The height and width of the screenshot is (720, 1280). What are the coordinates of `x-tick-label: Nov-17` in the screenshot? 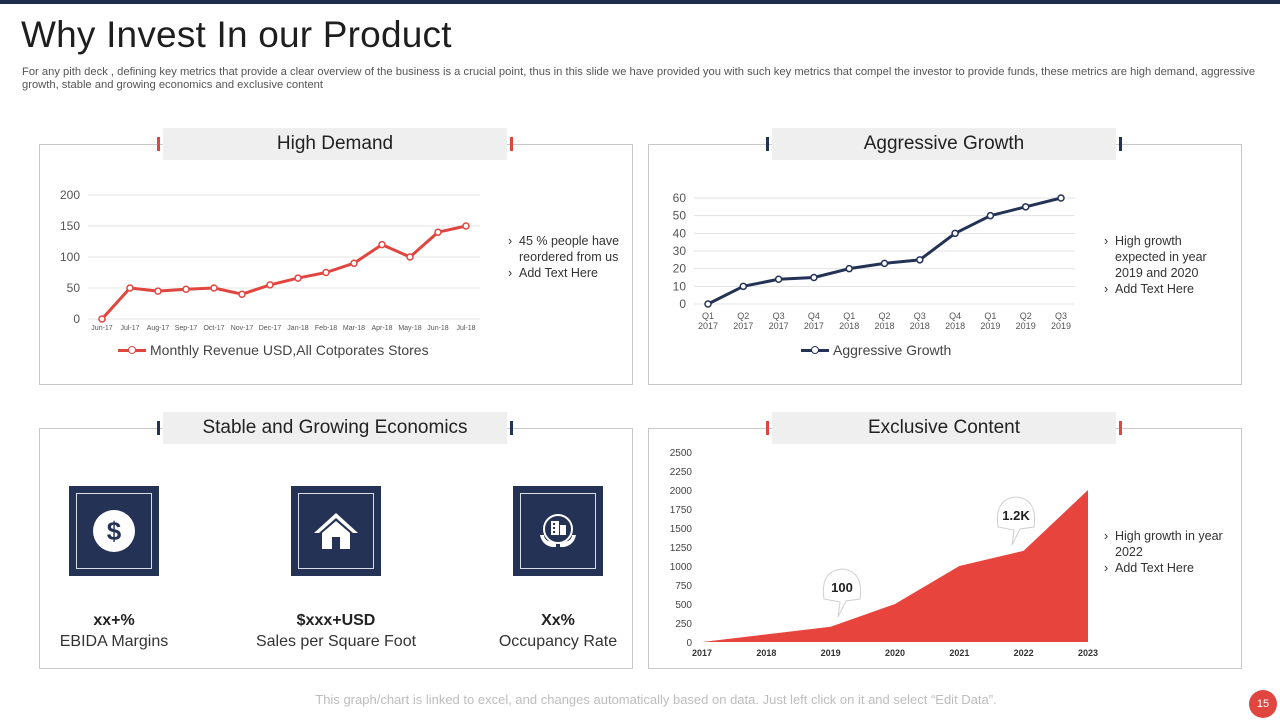 It's located at (242, 328).